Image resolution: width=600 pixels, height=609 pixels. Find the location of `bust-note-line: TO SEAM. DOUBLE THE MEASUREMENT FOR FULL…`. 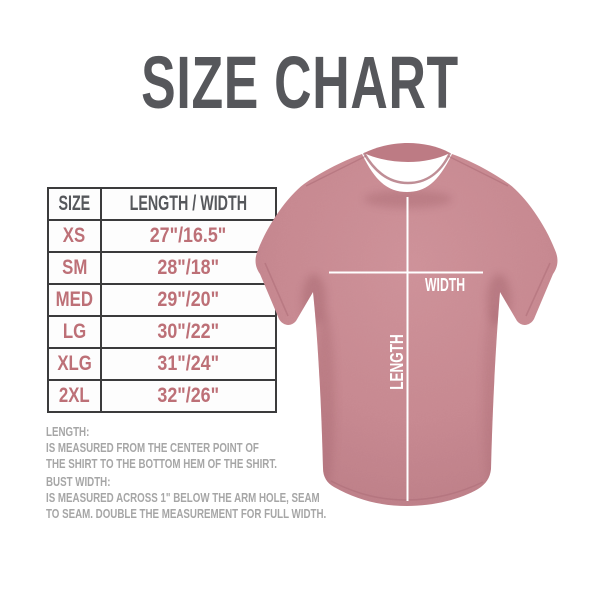

bust-note-line: TO SEAM. DOUBLE THE MEASUREMENT FOR FULL… is located at coordinates (186, 513).